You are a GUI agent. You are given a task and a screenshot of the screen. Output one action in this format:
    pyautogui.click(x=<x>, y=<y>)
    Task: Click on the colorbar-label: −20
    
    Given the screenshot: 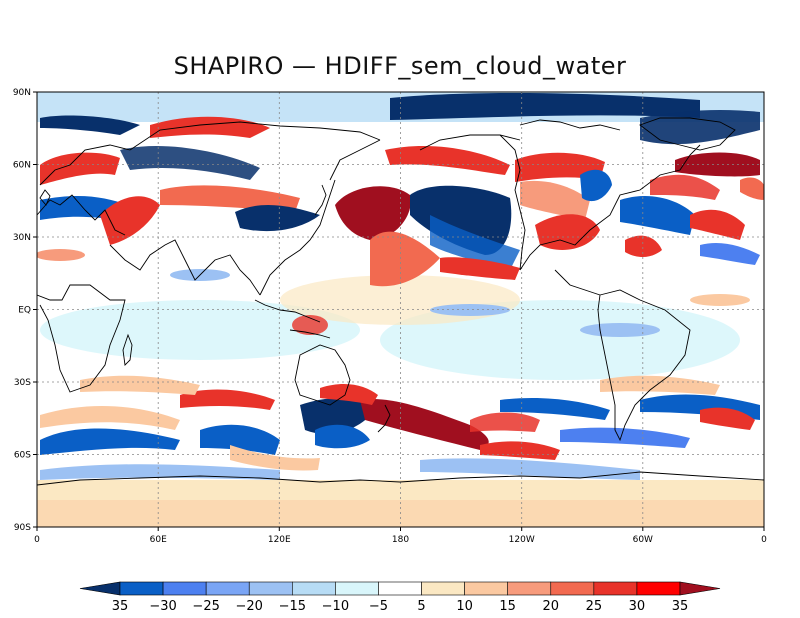 What is the action you would take?
    pyautogui.click(x=249, y=606)
    